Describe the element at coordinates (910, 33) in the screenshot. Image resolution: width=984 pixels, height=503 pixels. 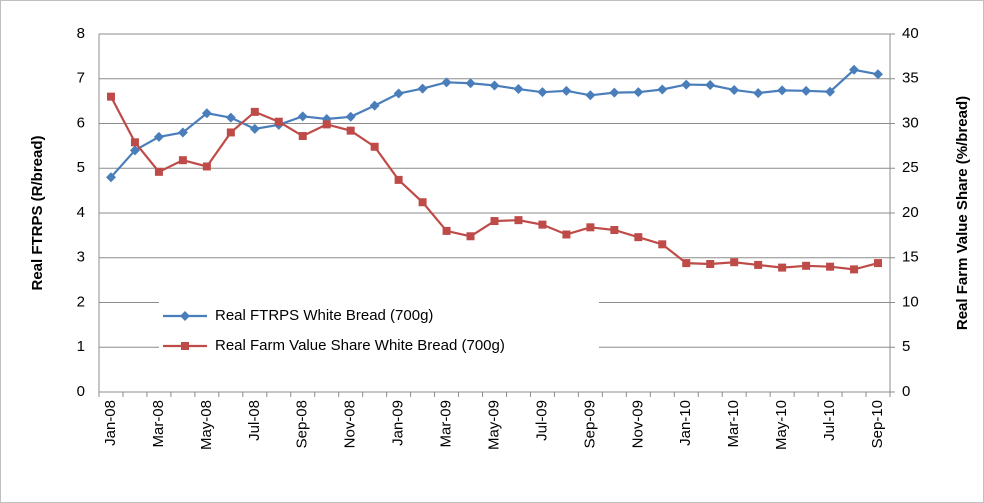
I see `y2-tick-label: 40` at that location.